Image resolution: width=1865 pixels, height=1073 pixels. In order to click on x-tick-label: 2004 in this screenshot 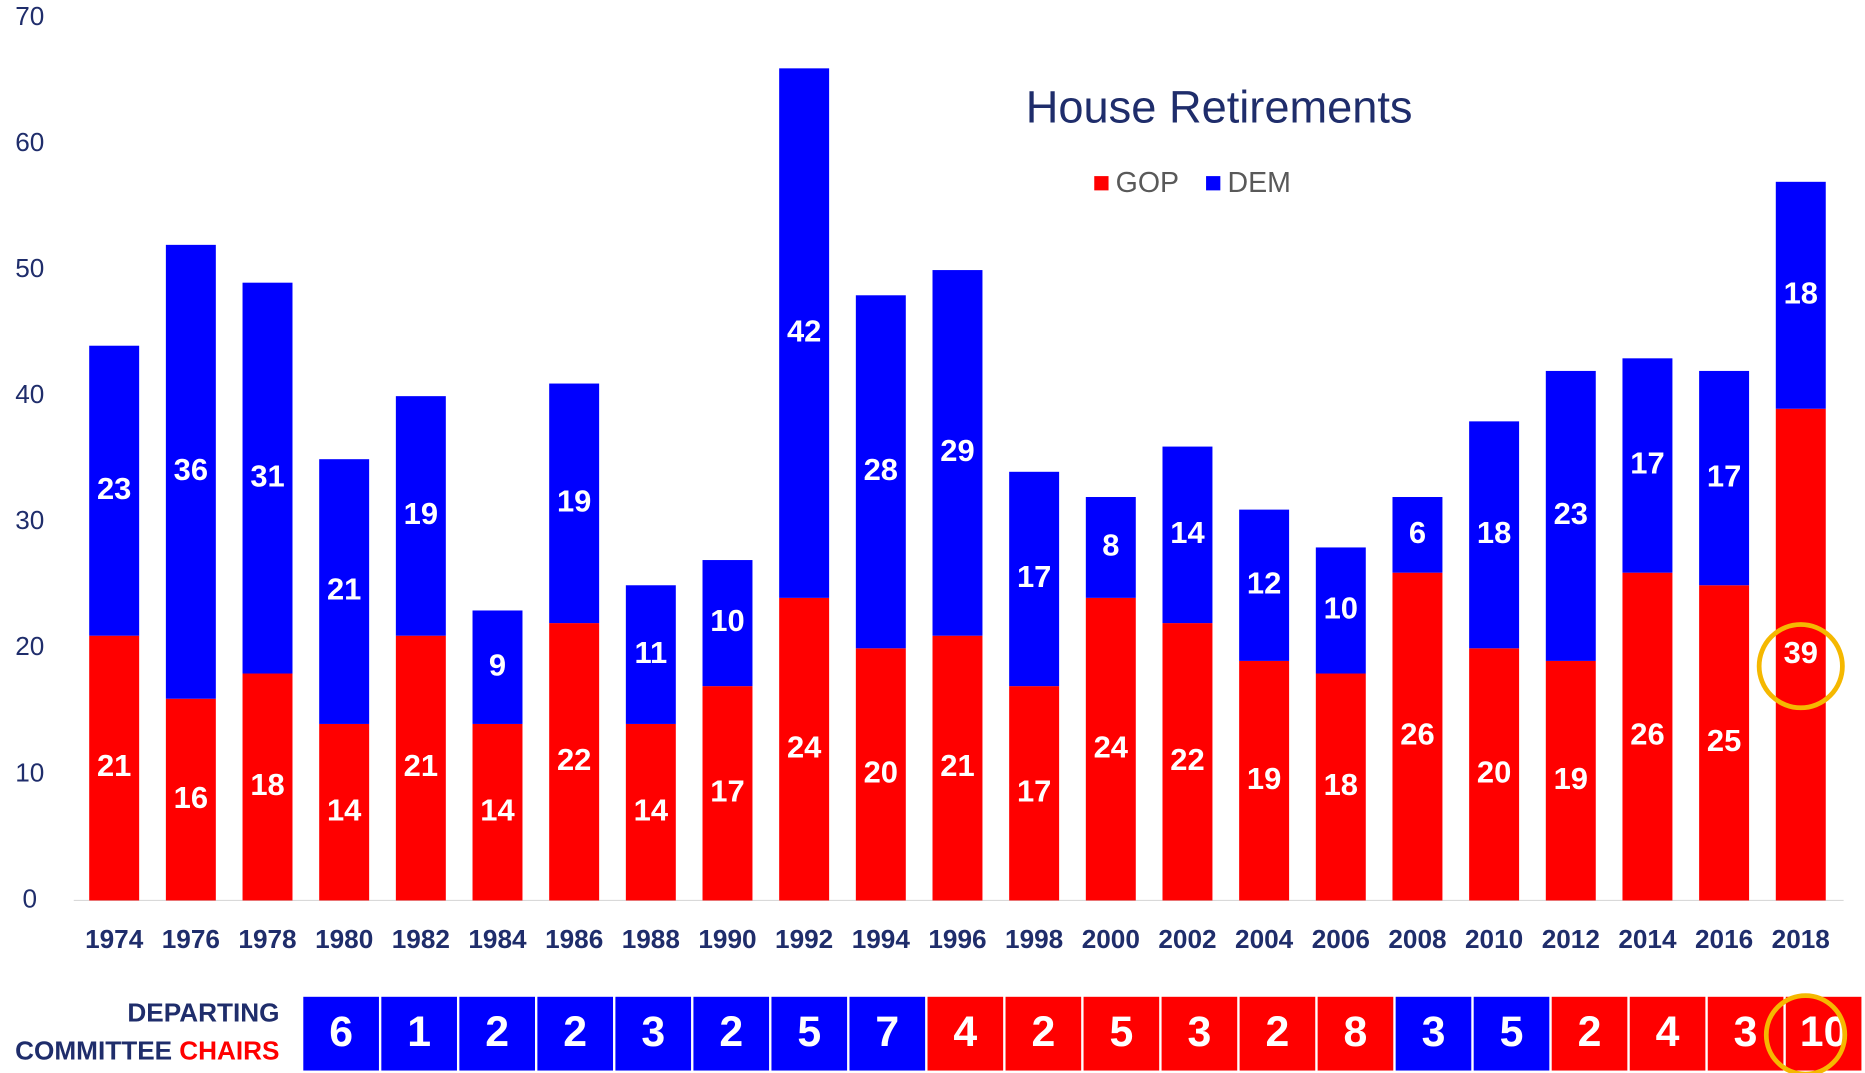, I will do `click(1264, 939)`.